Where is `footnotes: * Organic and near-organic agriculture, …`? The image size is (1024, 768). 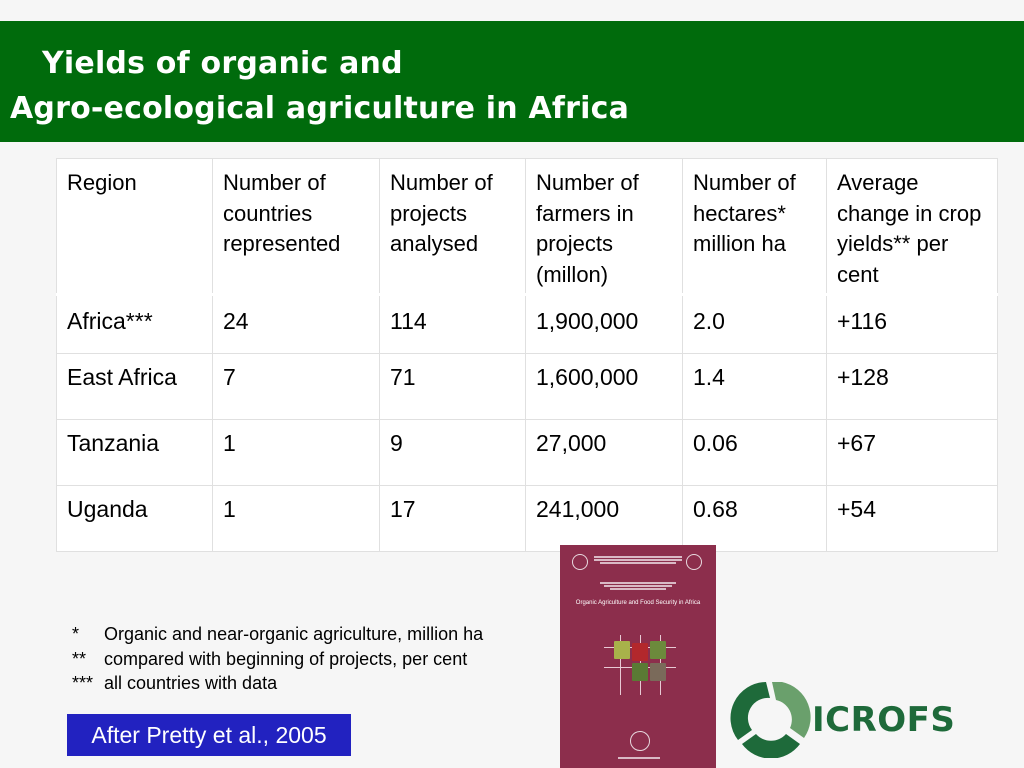 footnotes: * Organic and near-organic agriculture, … is located at coordinates (277, 659).